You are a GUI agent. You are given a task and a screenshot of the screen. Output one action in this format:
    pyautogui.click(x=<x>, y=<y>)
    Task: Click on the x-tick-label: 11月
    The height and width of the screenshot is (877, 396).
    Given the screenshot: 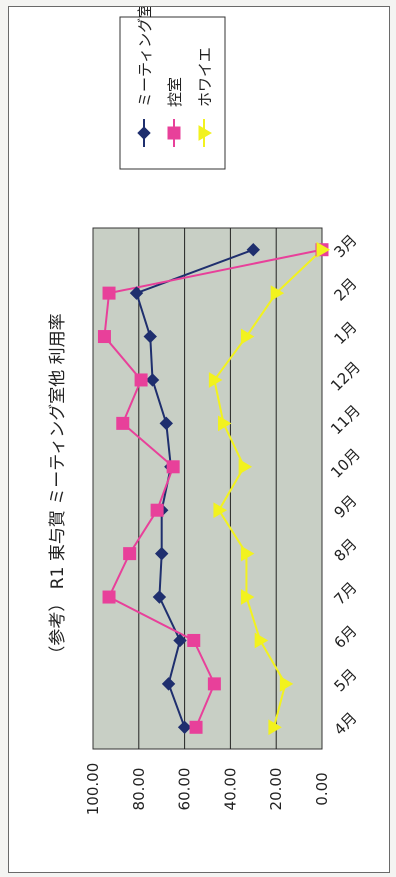 What is the action you would take?
    pyautogui.click(x=345, y=419)
    